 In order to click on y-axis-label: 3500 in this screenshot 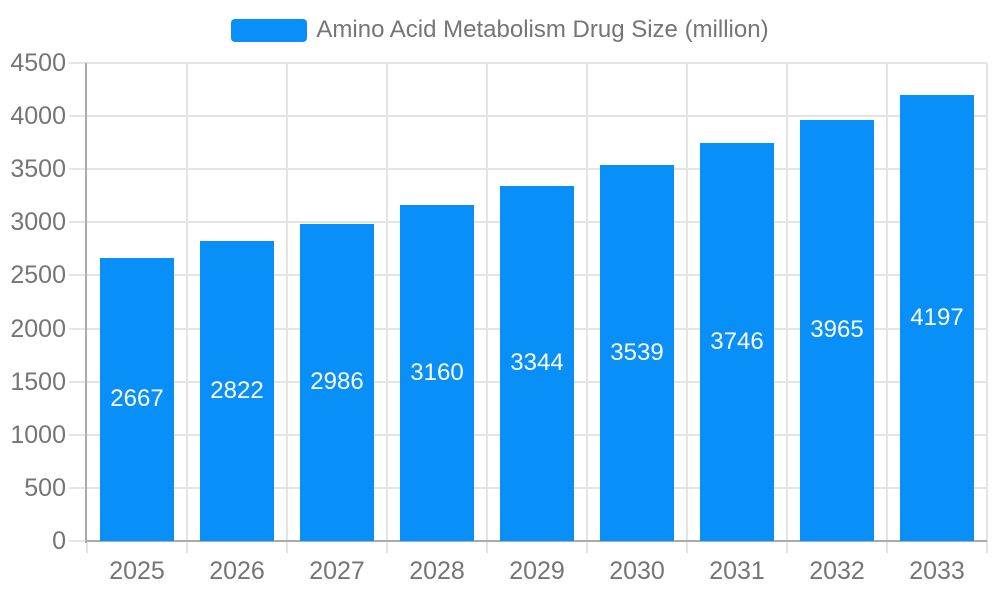, I will do `click(38, 169)`.